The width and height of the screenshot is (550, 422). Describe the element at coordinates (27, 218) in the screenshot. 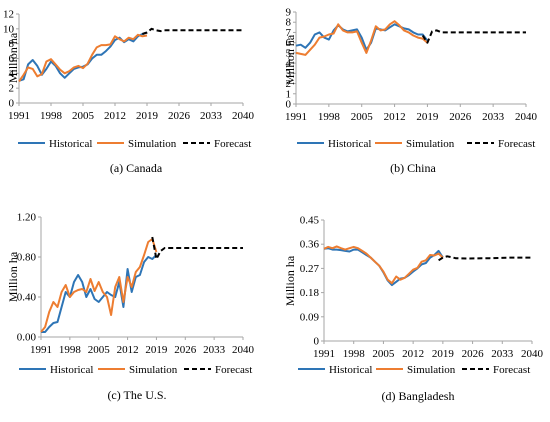

I see `y-tick-label: 1.20` at that location.